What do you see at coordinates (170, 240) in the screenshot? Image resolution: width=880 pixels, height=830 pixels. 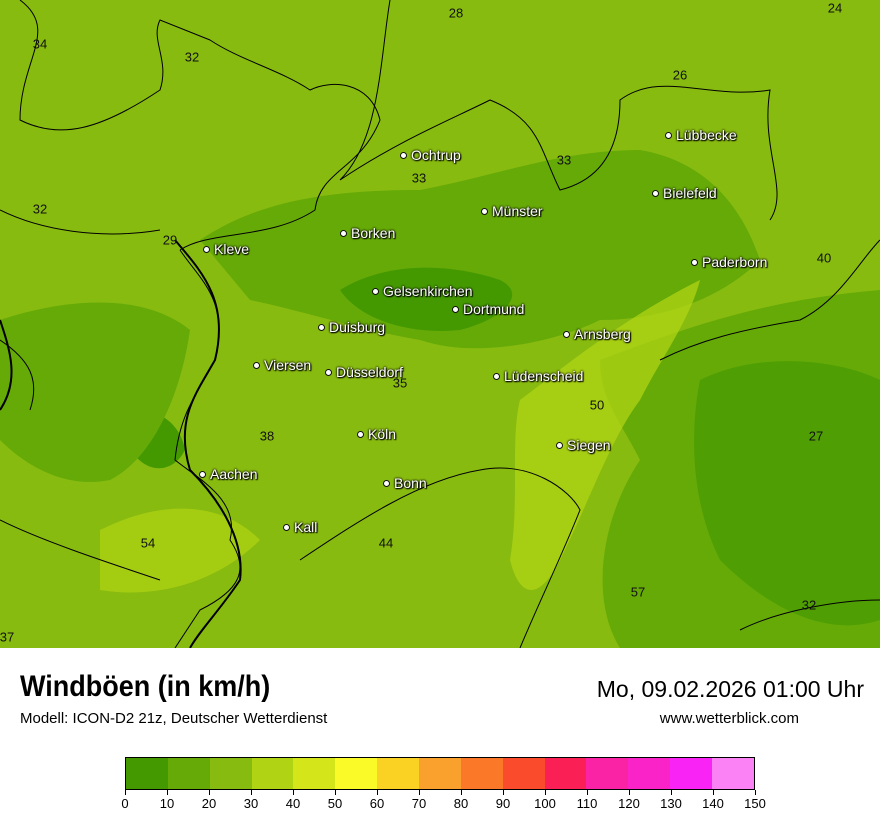 I see `value-label: 29` at bounding box center [170, 240].